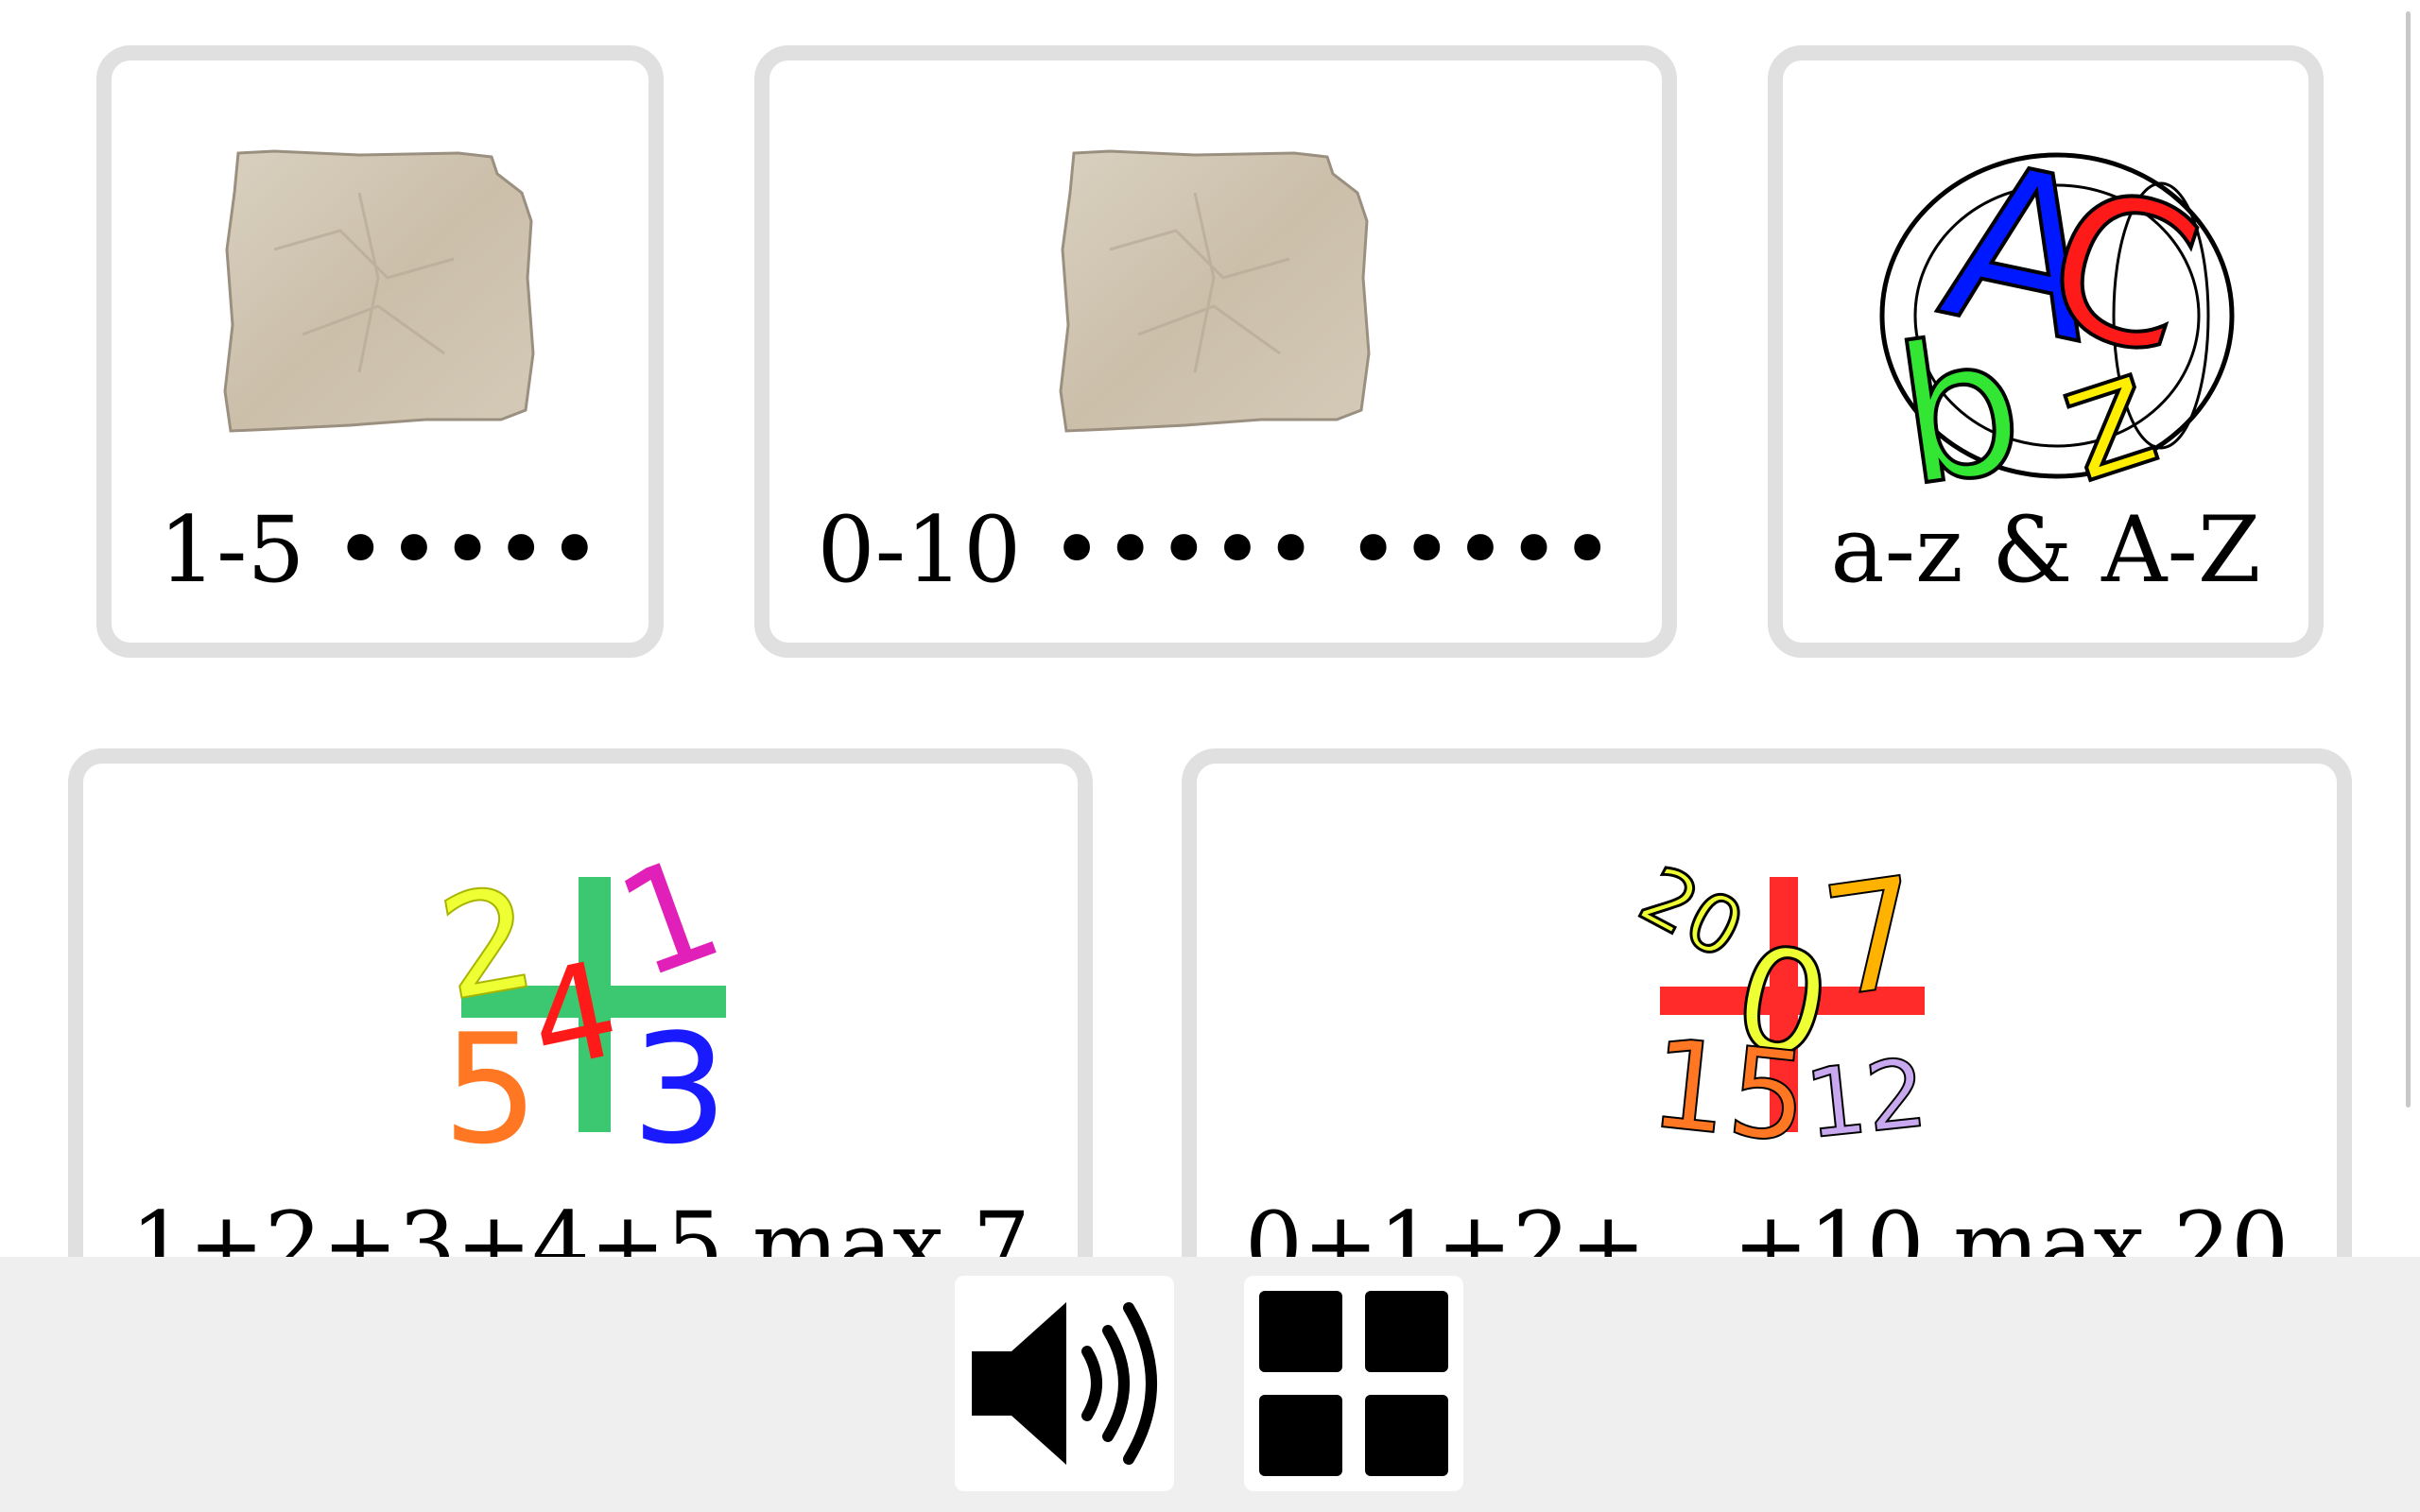  I want to click on speaker-icon, so click(1064, 1383).